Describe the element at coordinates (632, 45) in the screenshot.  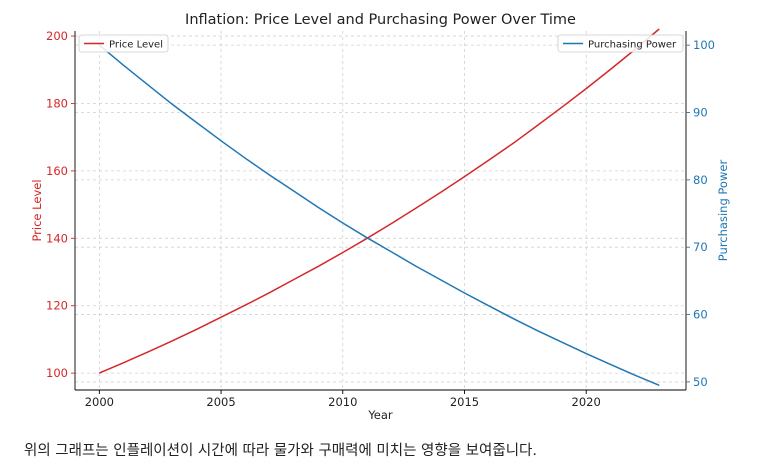
I see `legend-label: Purchasing Power` at that location.